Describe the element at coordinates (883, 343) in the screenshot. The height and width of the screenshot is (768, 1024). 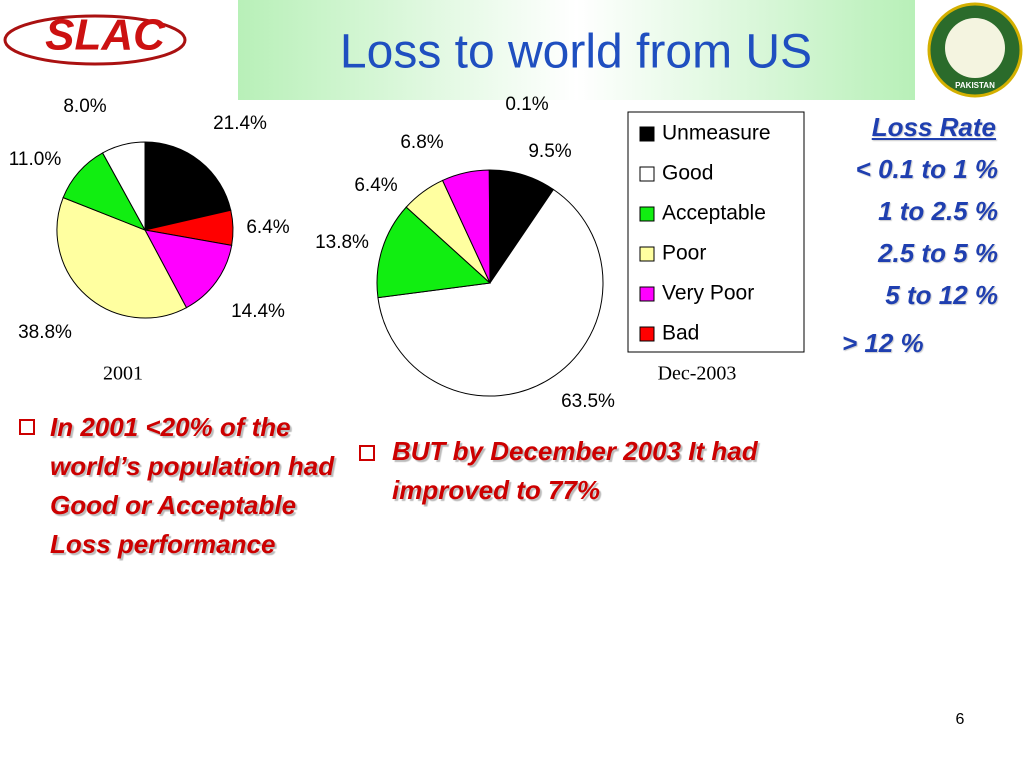
I see `loss-rate-item: > 12 %` at that location.